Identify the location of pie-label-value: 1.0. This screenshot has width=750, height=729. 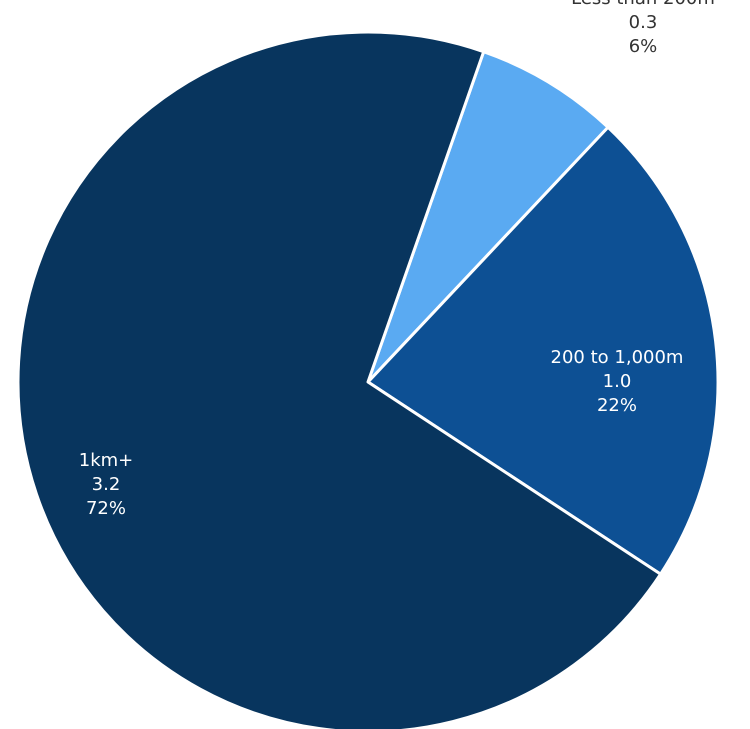
(617, 381).